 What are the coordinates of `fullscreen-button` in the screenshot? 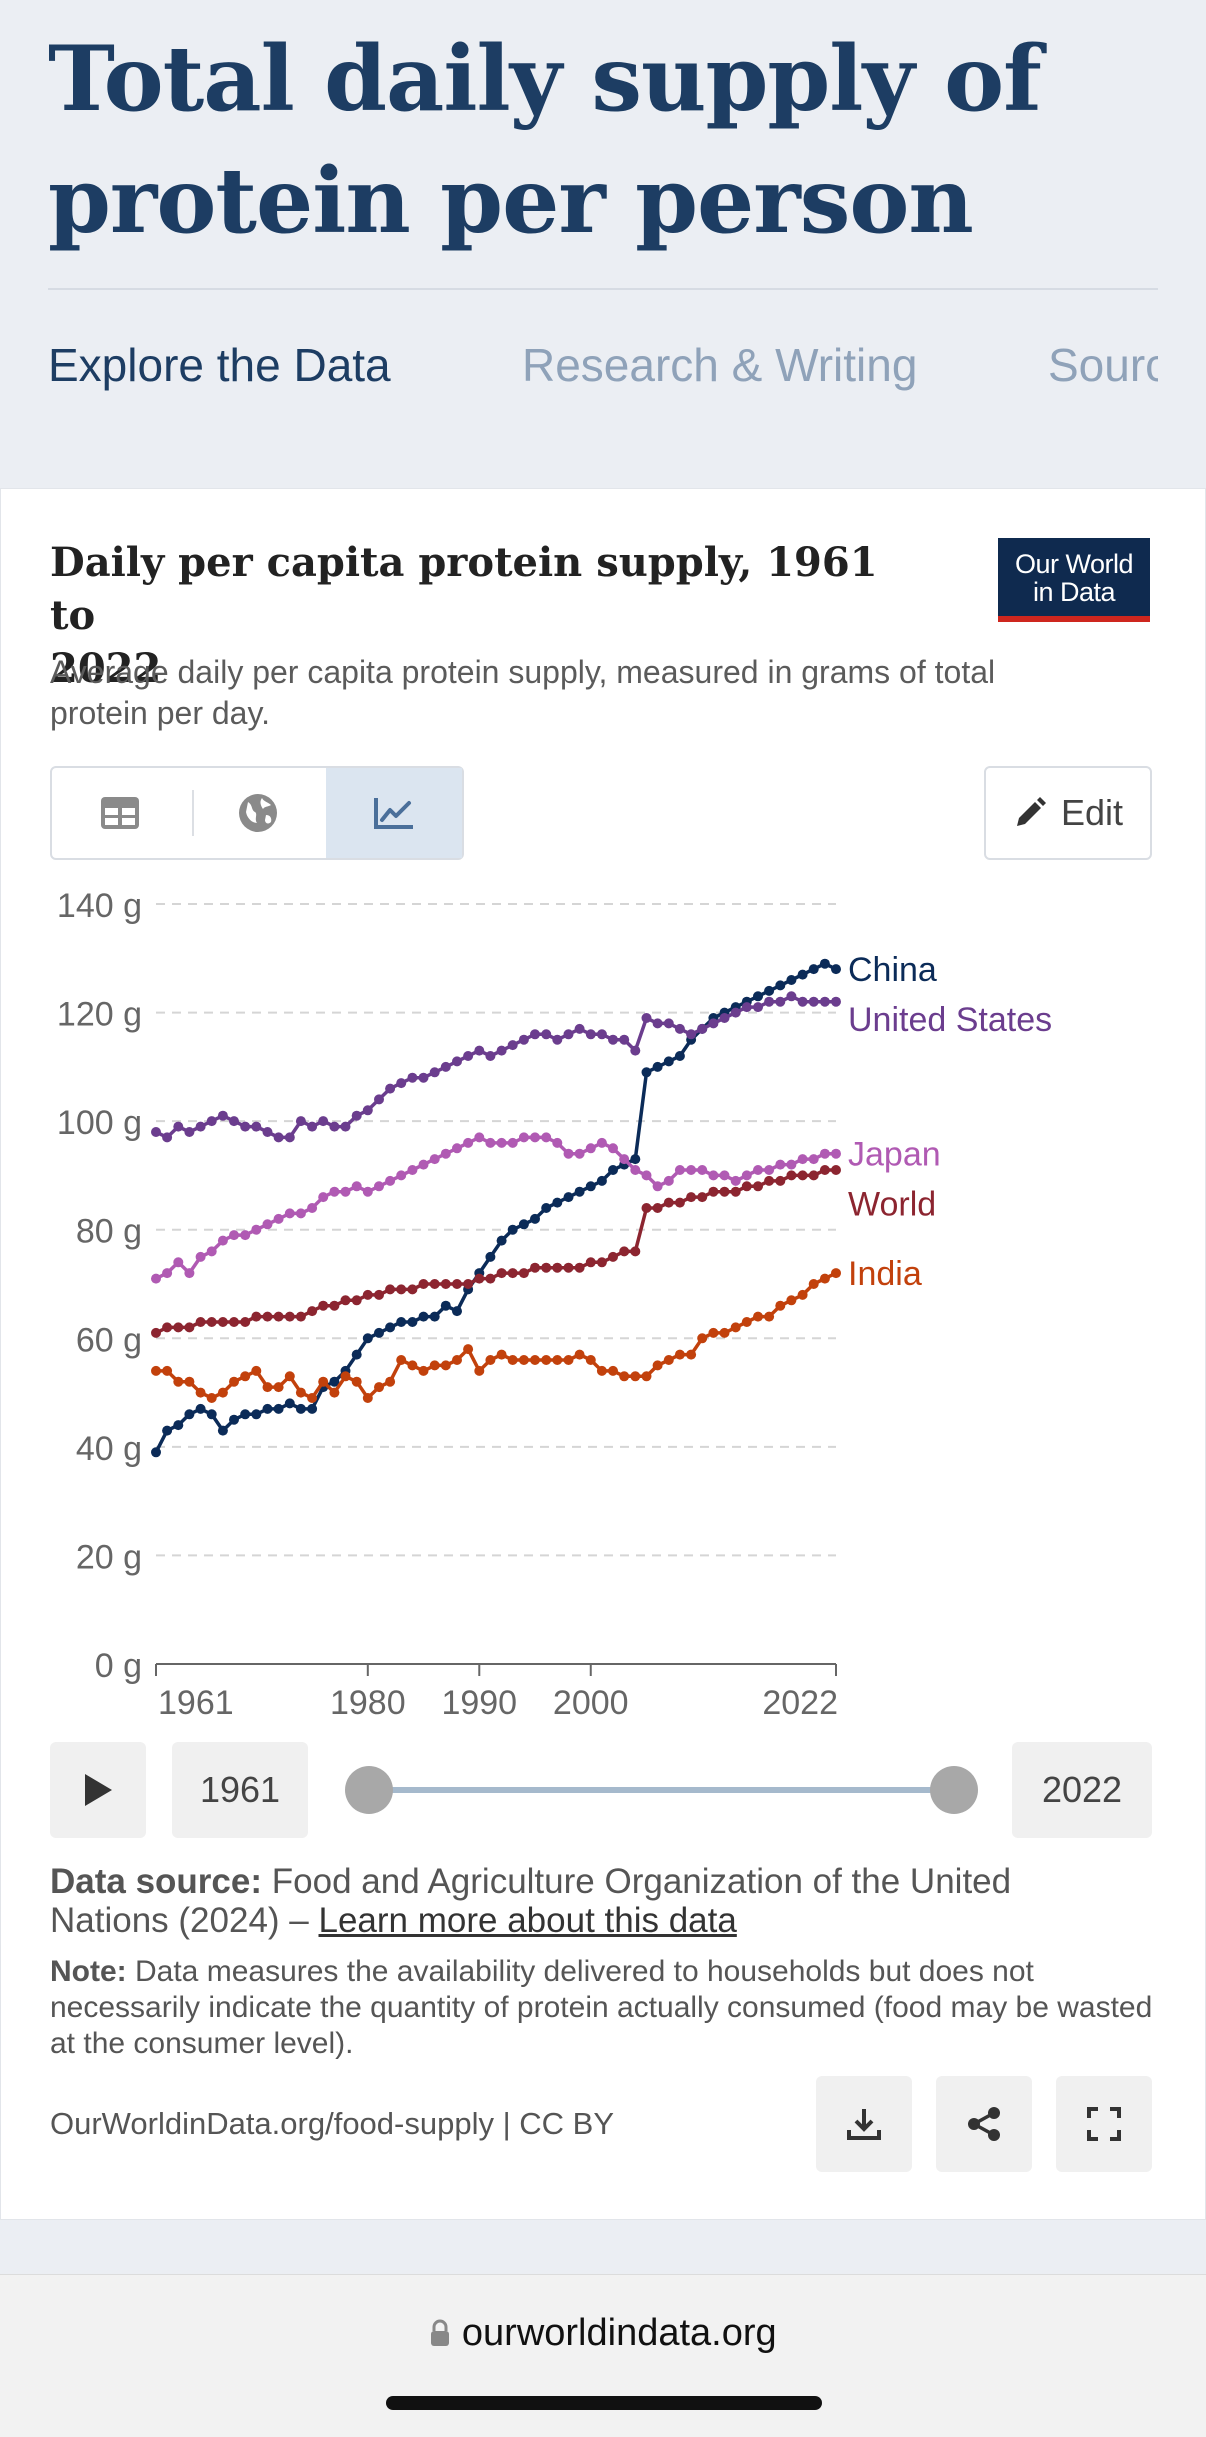 It's located at (1104, 2124).